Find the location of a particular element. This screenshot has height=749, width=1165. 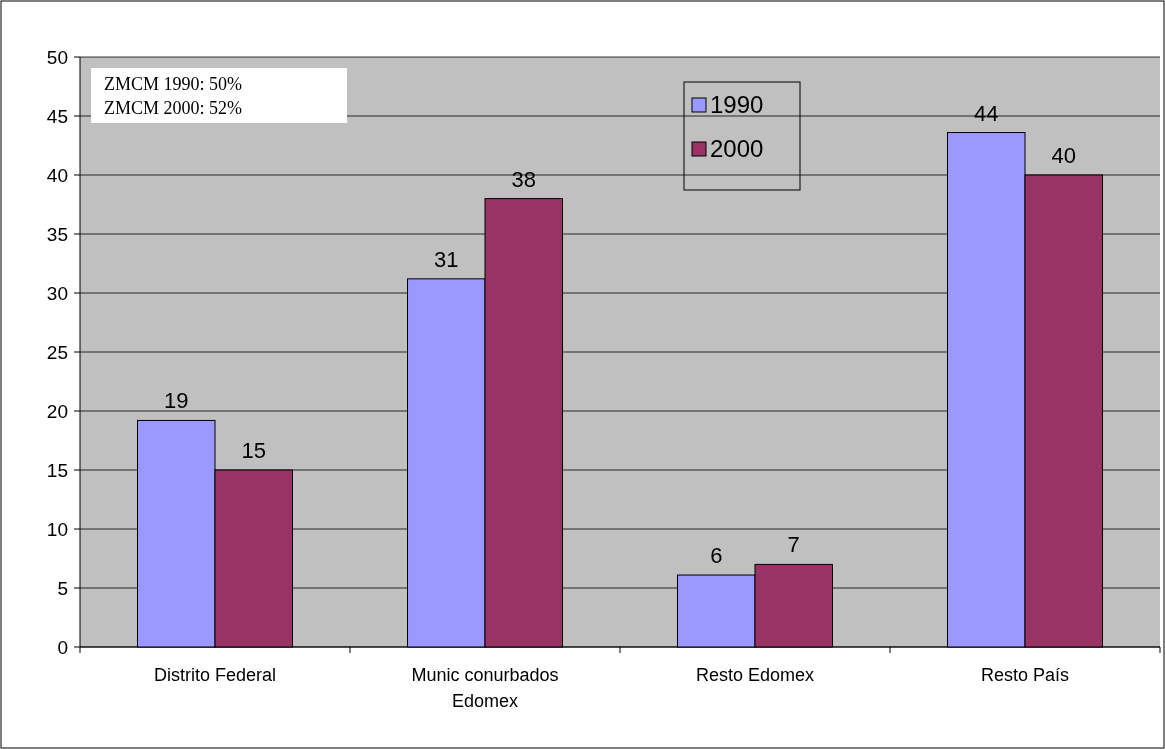

data-label: 31 is located at coordinates (446, 259).